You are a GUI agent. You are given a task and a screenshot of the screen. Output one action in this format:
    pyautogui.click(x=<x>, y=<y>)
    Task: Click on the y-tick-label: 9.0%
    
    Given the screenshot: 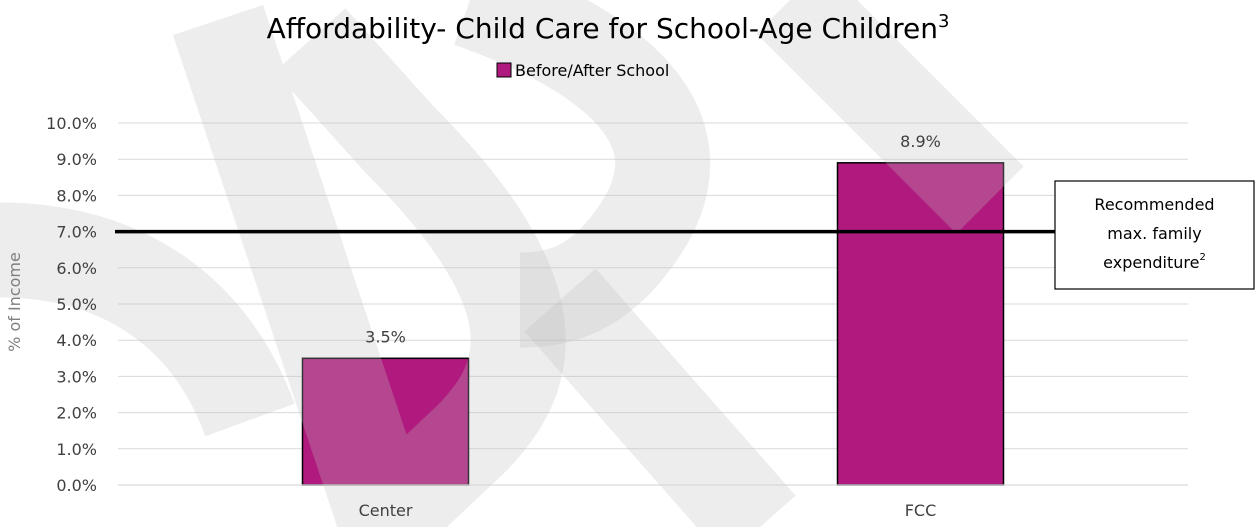 What is the action you would take?
    pyautogui.click(x=76, y=159)
    